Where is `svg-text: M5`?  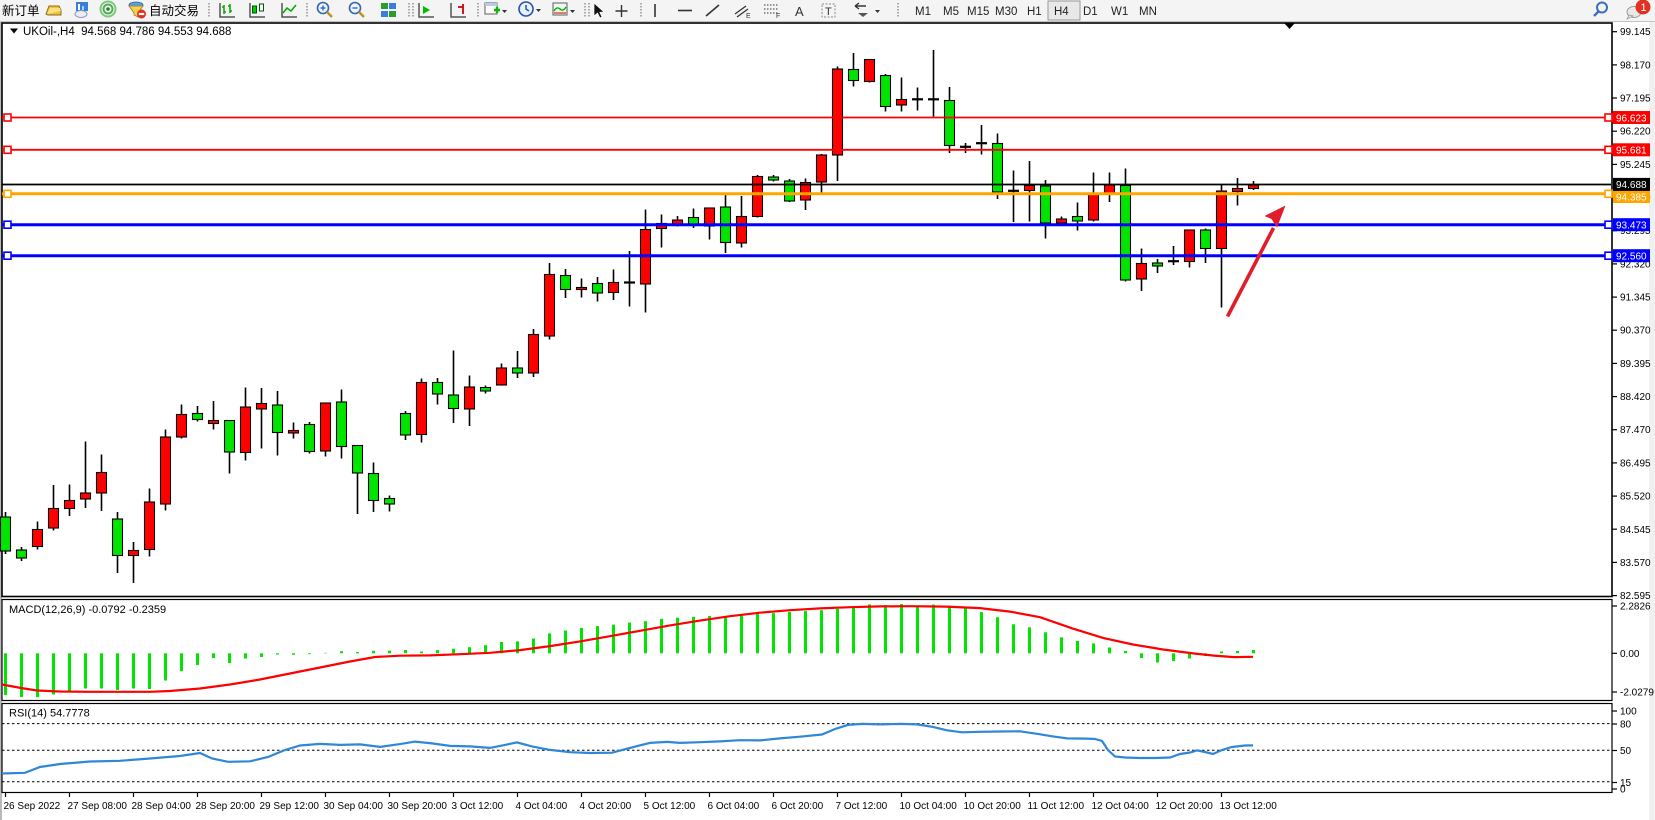 svg-text: M5 is located at coordinates (951, 12).